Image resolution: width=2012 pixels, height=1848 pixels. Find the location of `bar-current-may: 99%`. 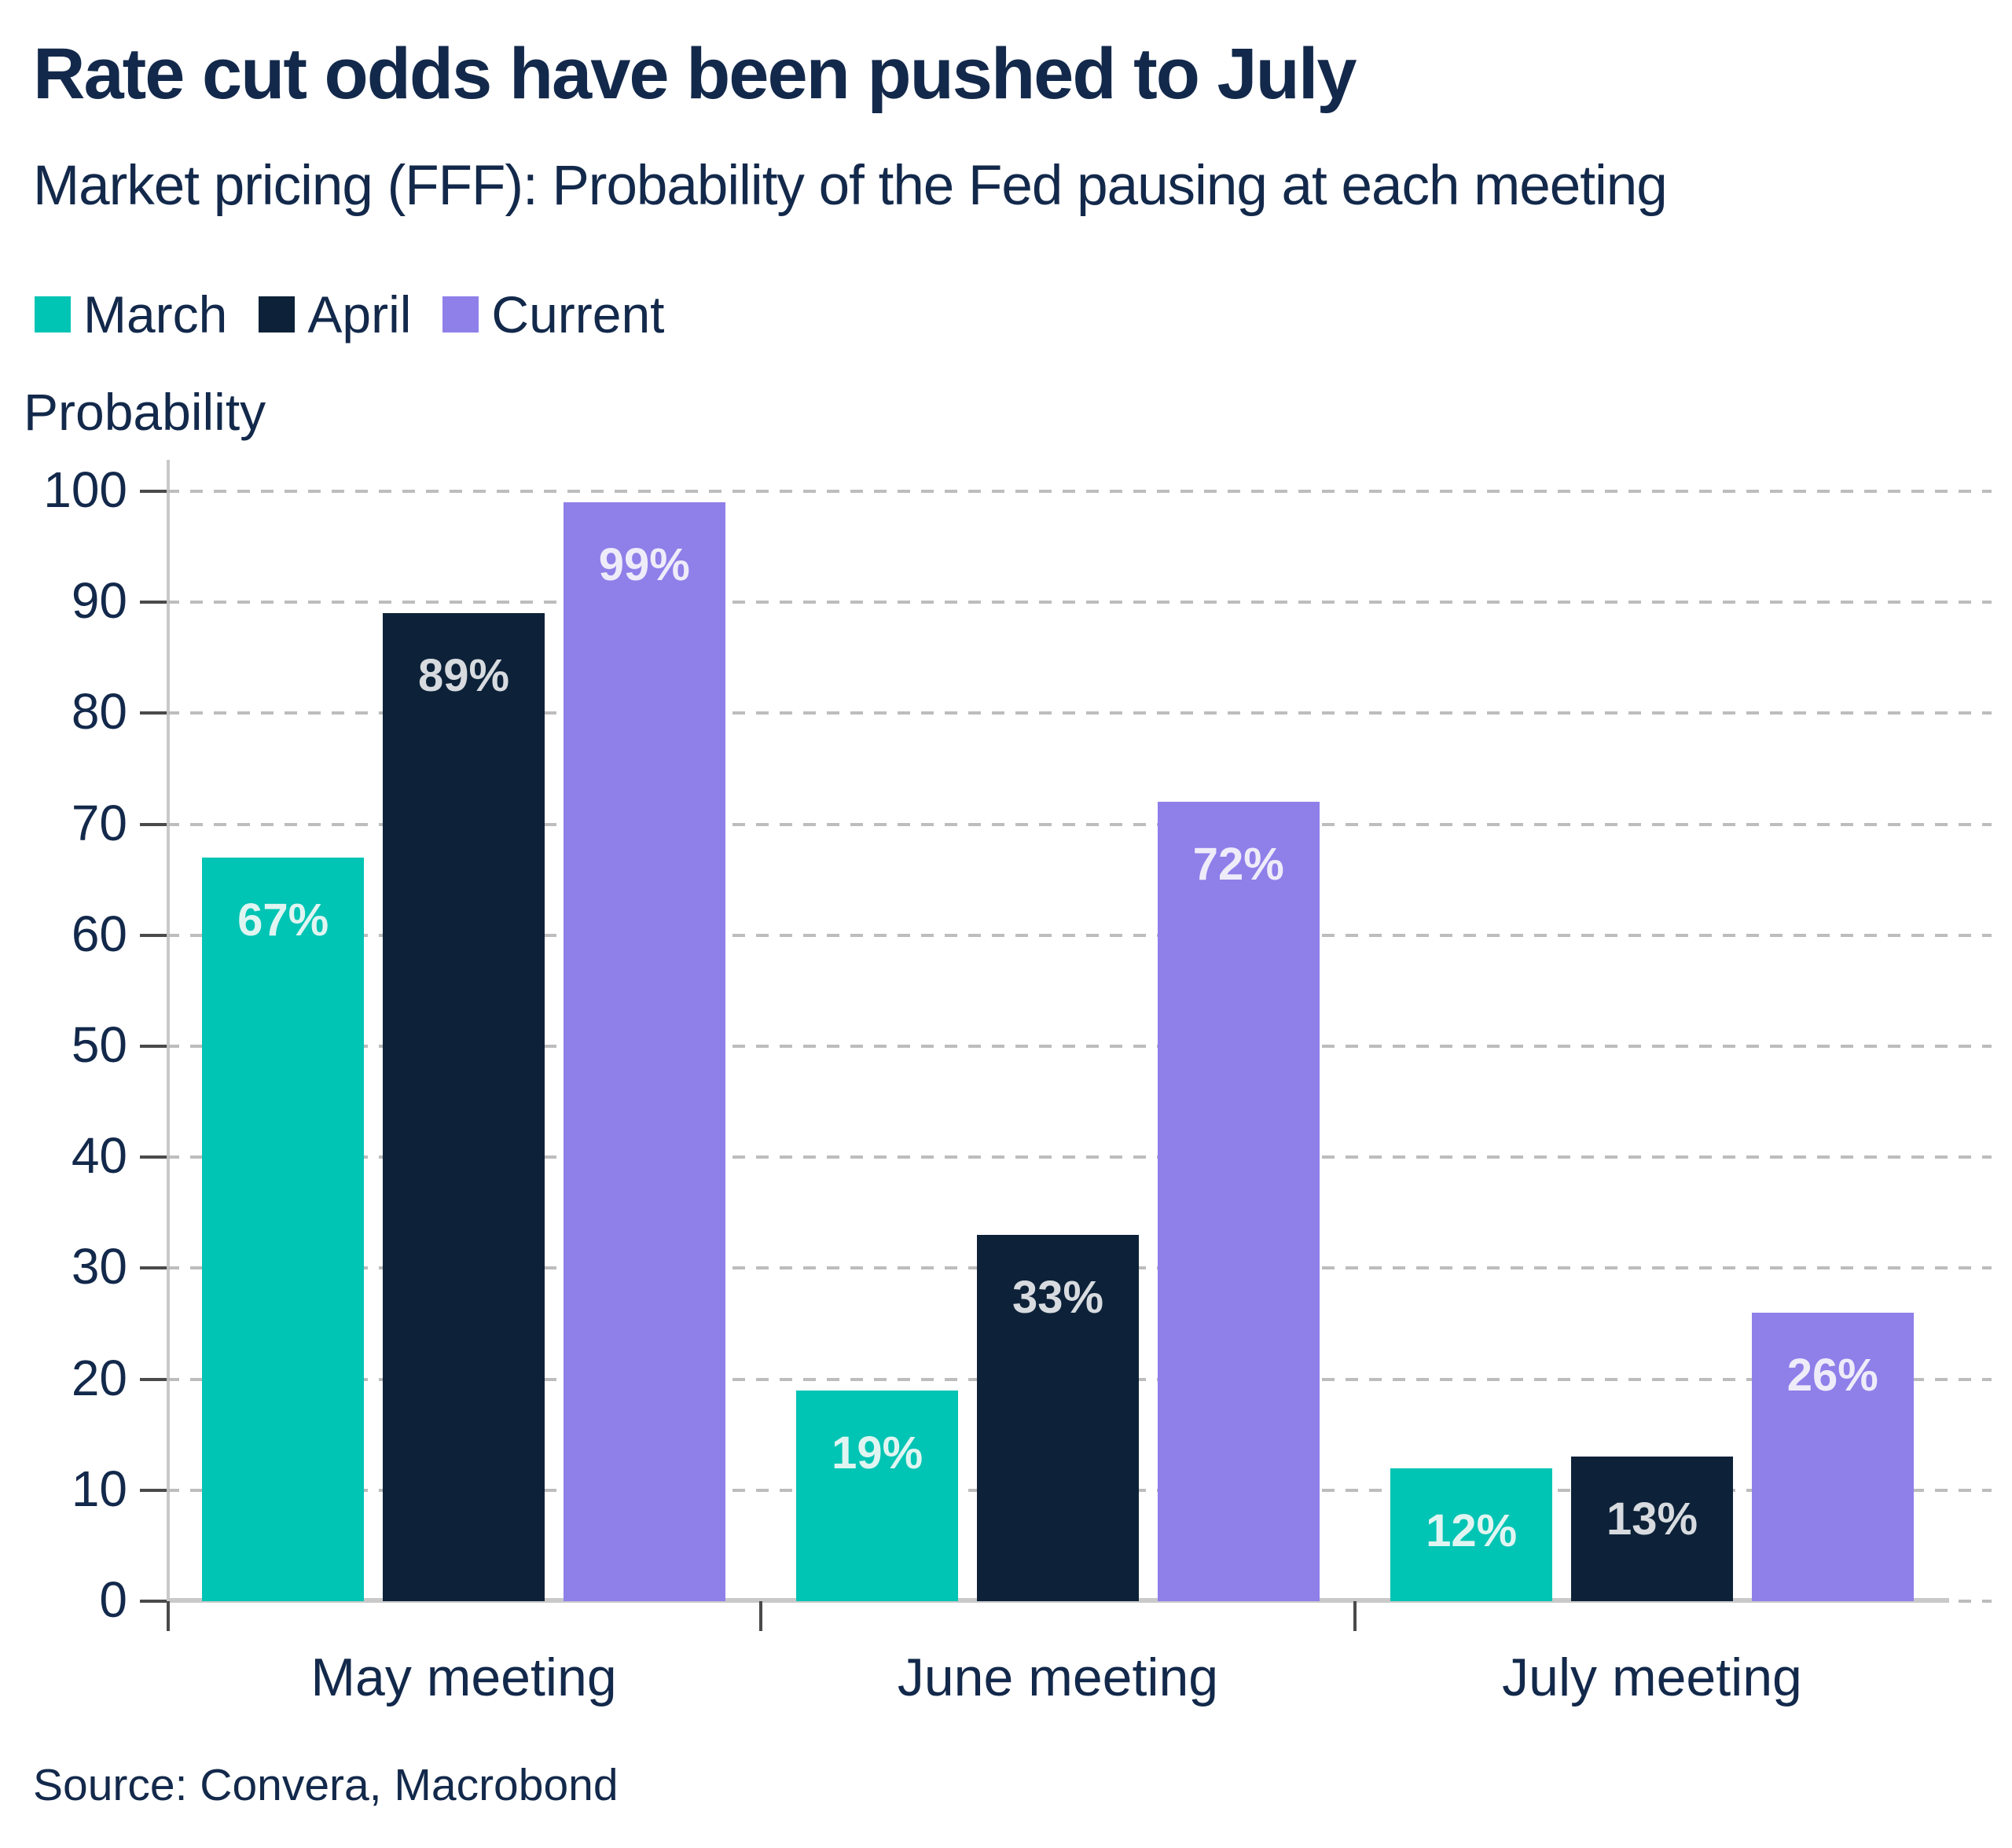

bar-current-may: 99% is located at coordinates (644, 1051).